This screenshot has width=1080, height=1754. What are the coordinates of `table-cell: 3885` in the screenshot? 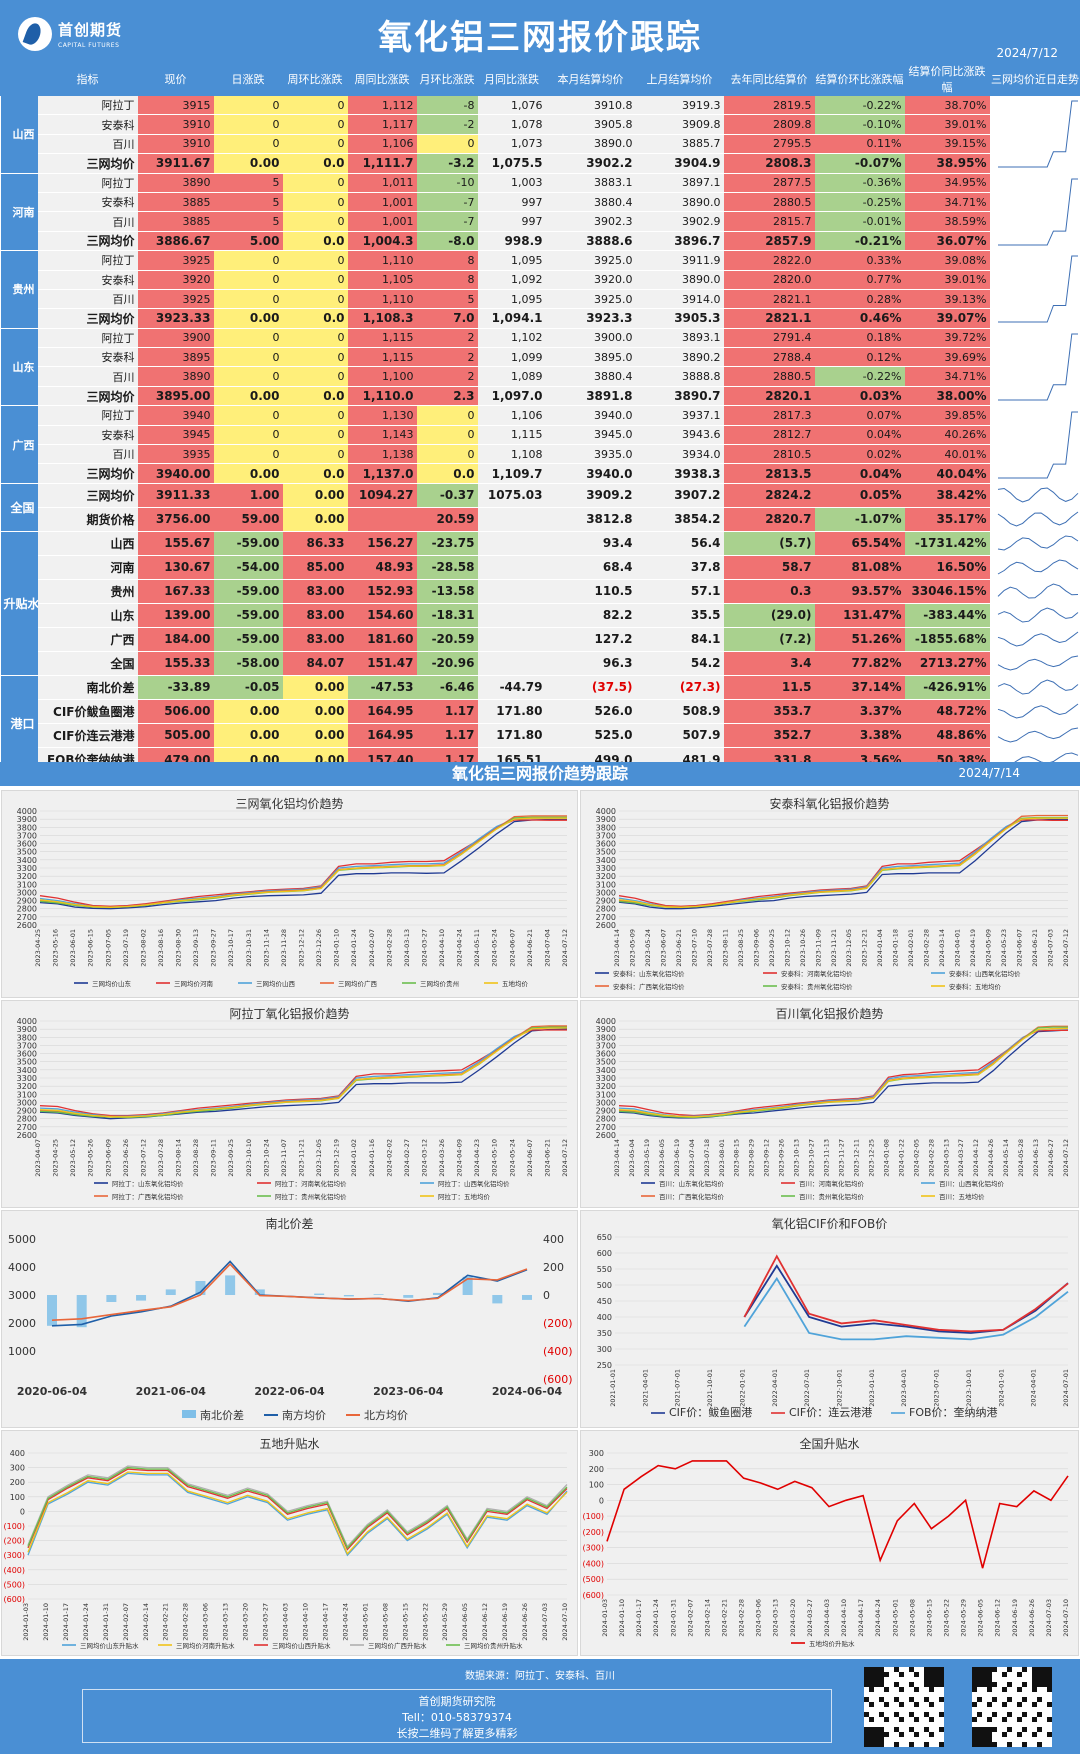 It's located at (175, 221).